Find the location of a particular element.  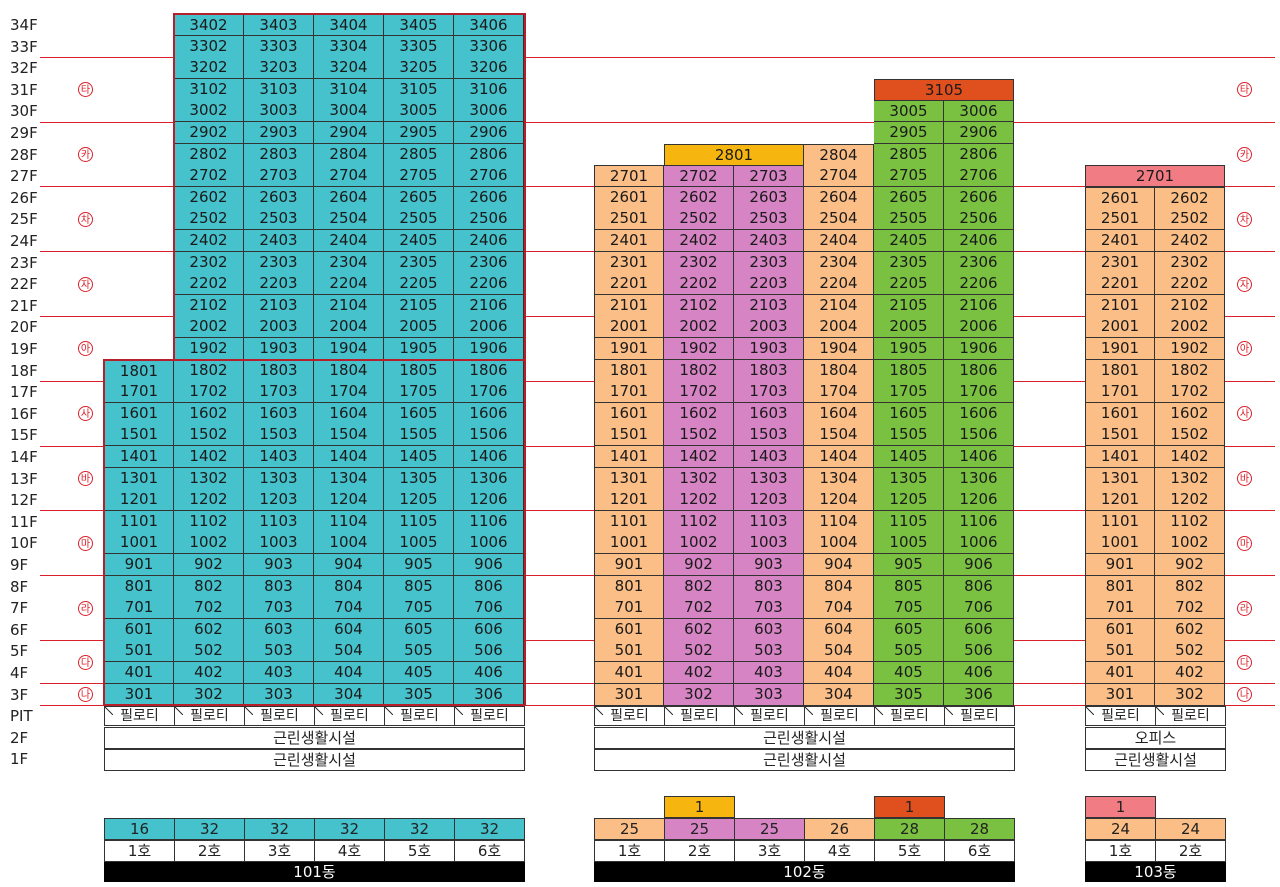

unit-cell: 2202 is located at coordinates (1190, 284).